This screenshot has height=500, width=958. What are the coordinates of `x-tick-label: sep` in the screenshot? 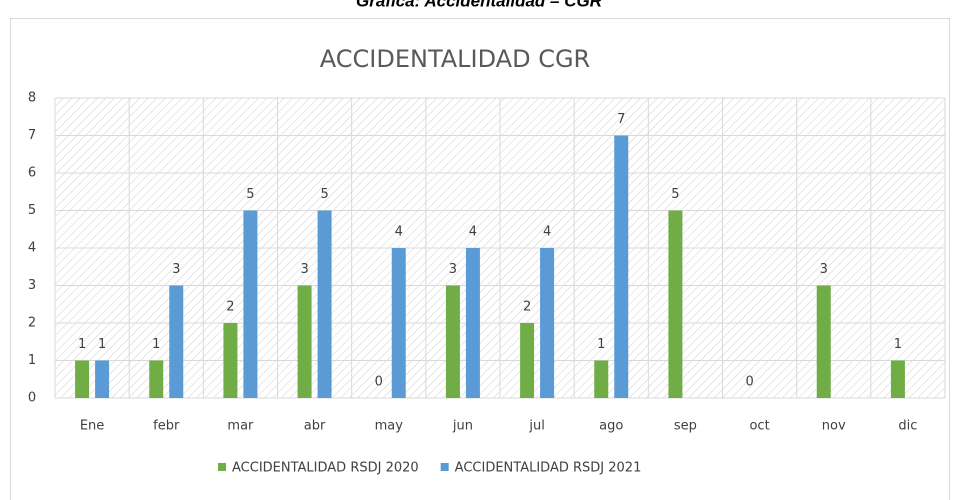 It's located at (685, 426).